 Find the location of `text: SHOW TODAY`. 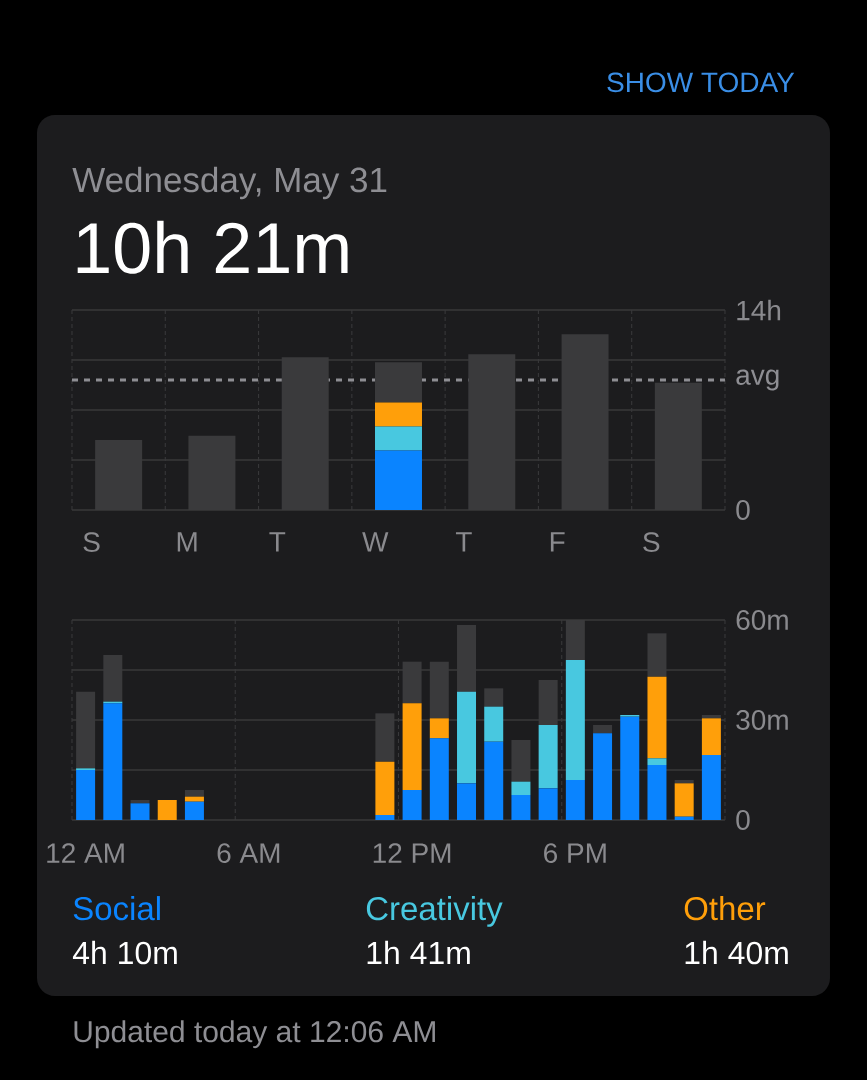

text: SHOW TODAY is located at coordinates (701, 82).